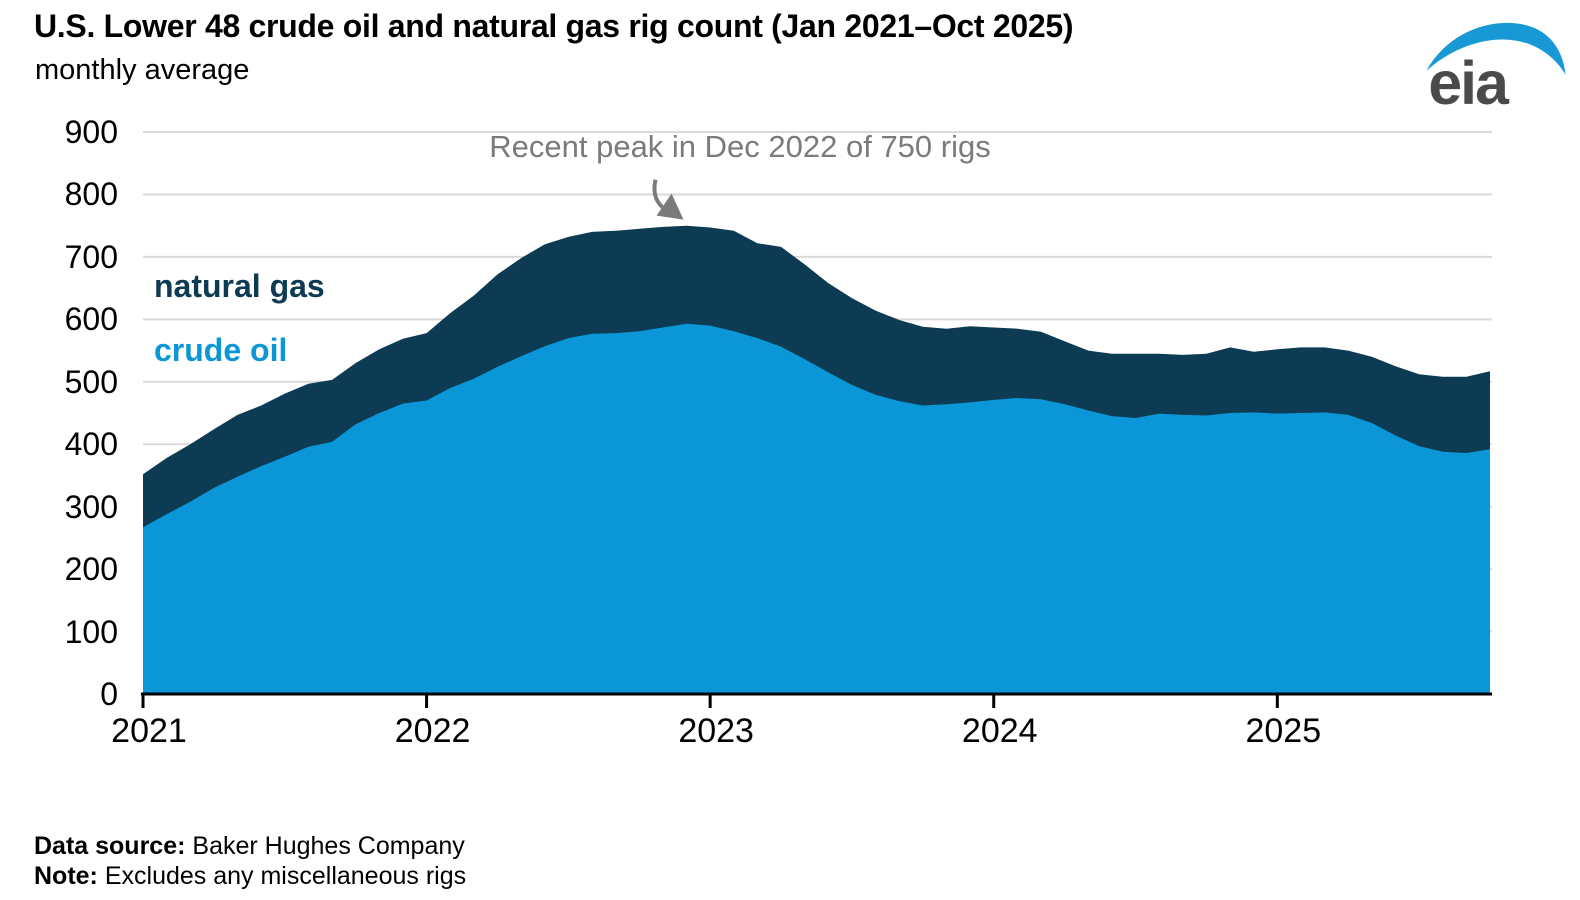 This screenshot has width=1580, height=900. I want to click on footer-source-text: Baker Hughes Company, so click(328, 846).